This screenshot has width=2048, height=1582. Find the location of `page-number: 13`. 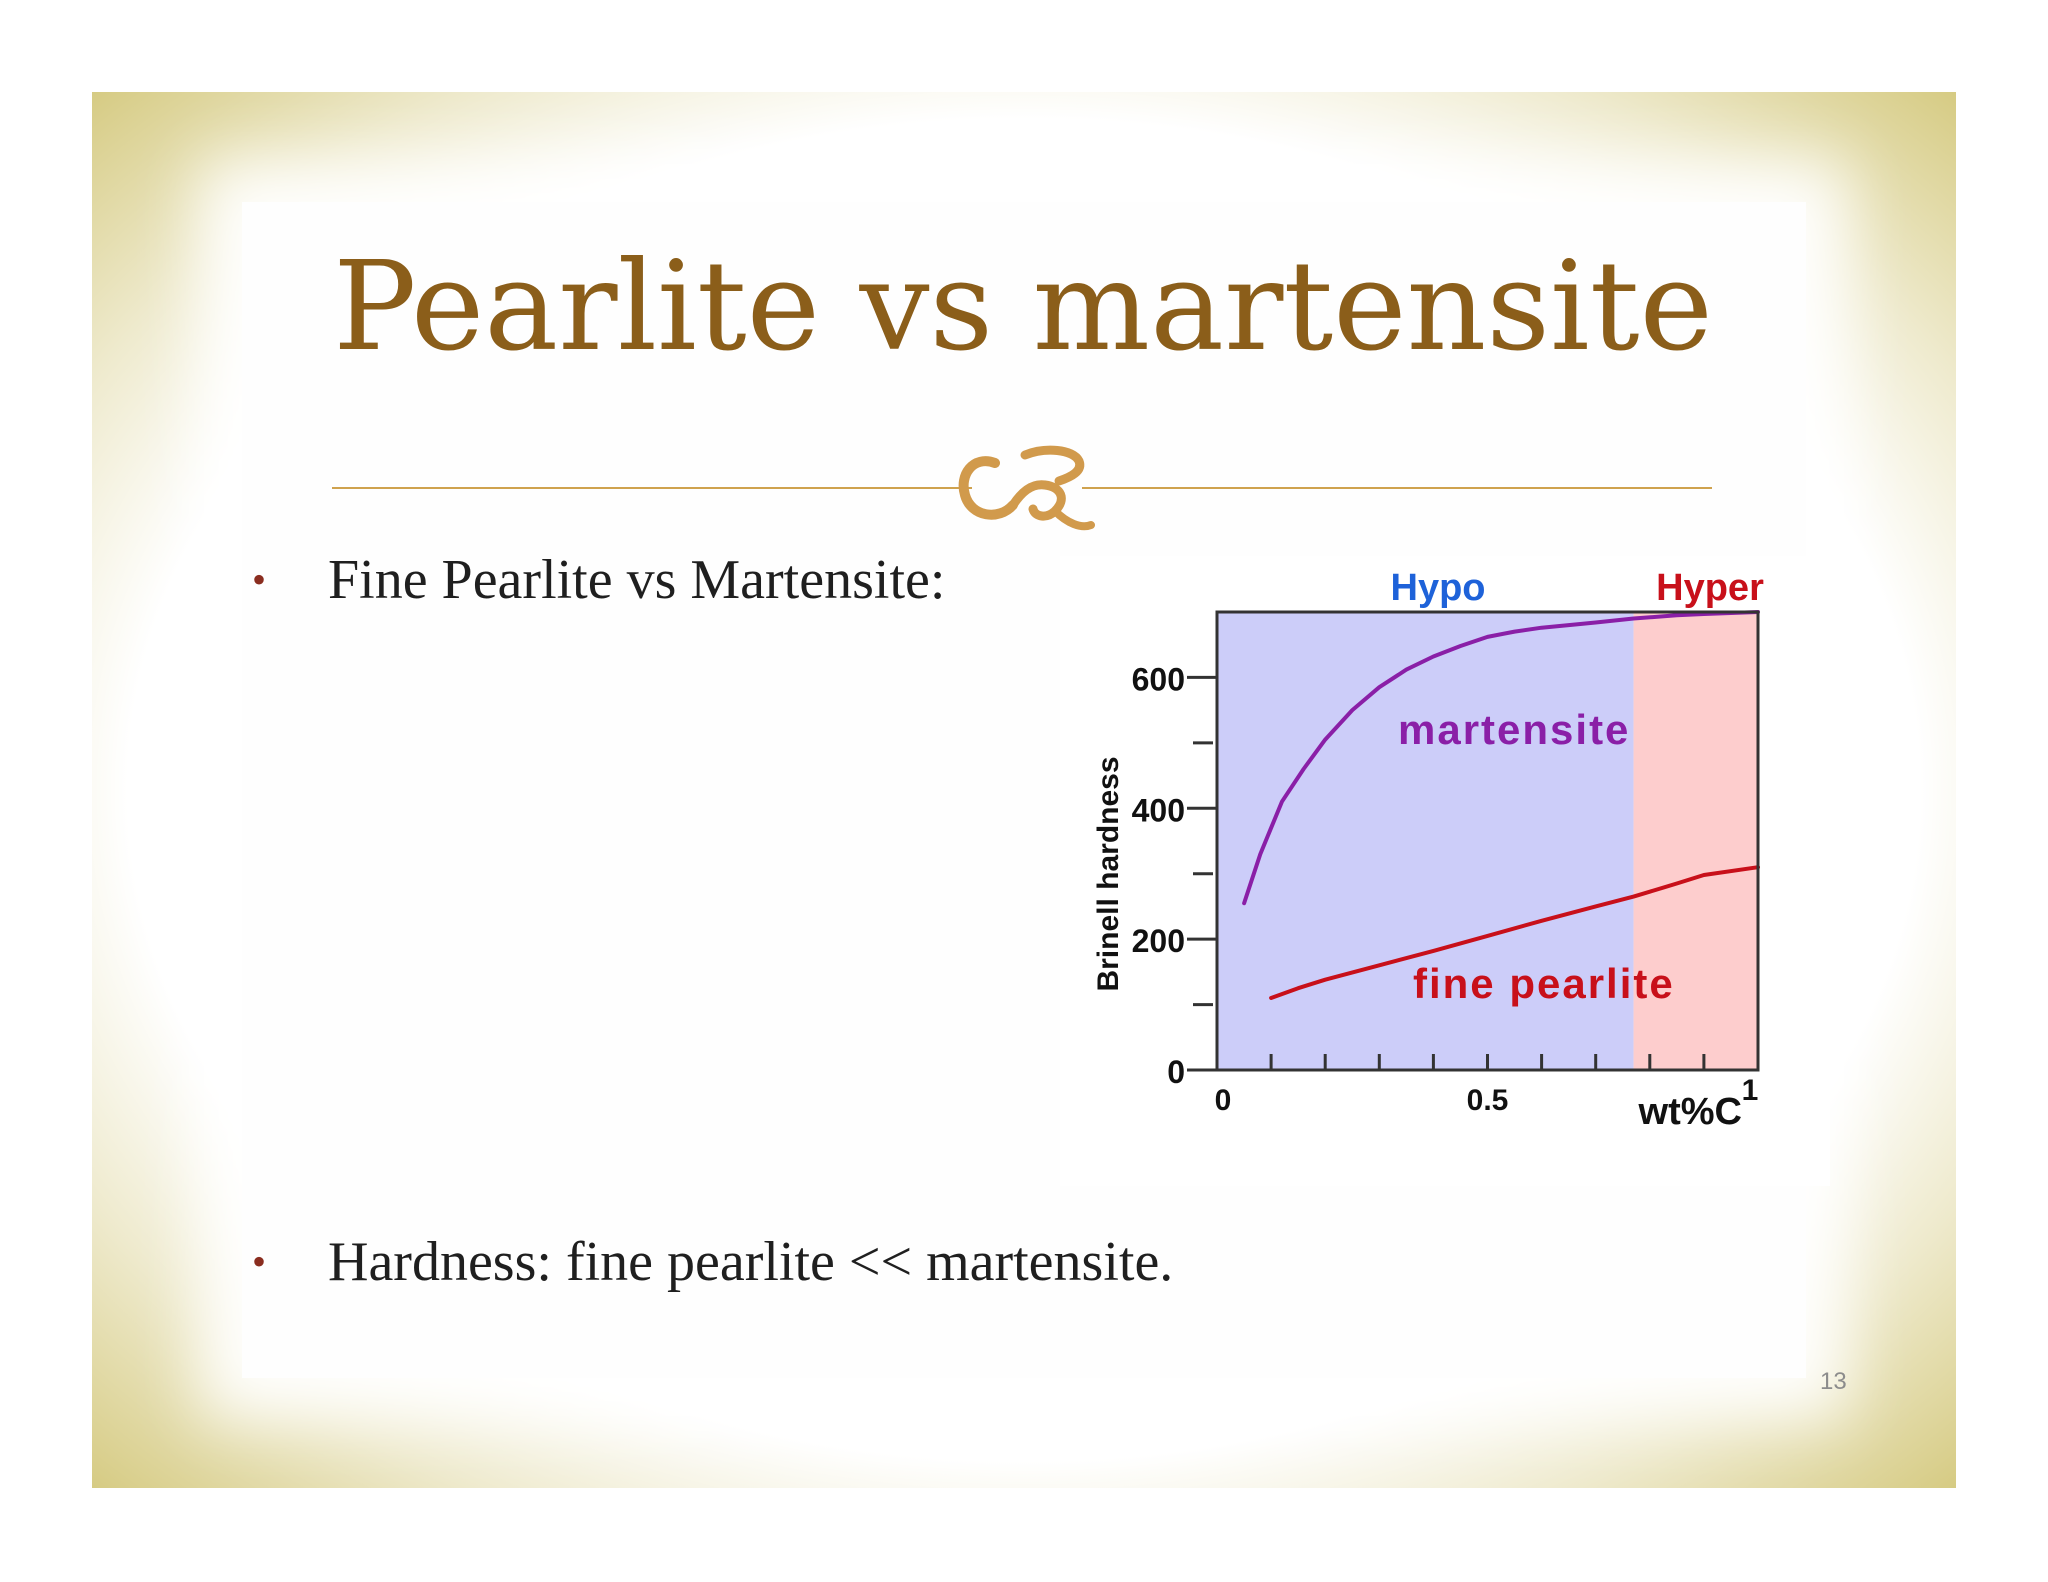

page-number: 13 is located at coordinates (1833, 1381).